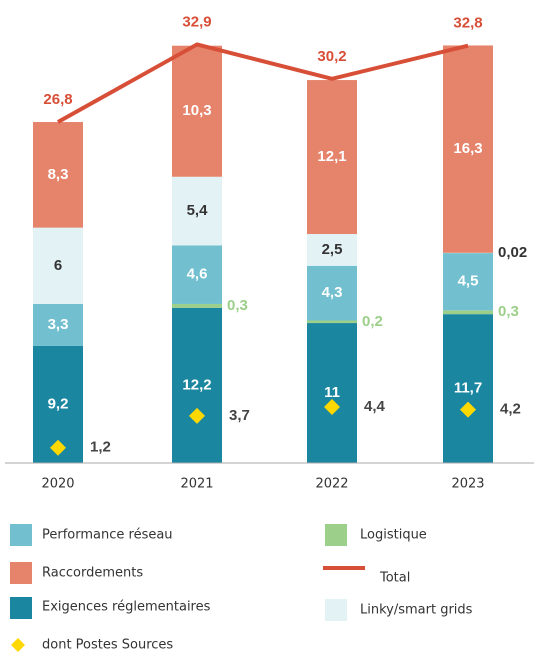 This screenshot has width=539, height=653. I want to click on legend-label: Performance réseau, so click(107, 535).